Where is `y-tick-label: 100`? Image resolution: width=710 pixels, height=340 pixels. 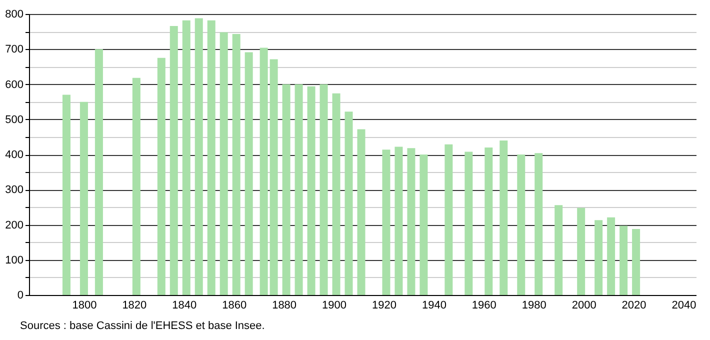
y-tick-label: 100 is located at coordinates (14, 260).